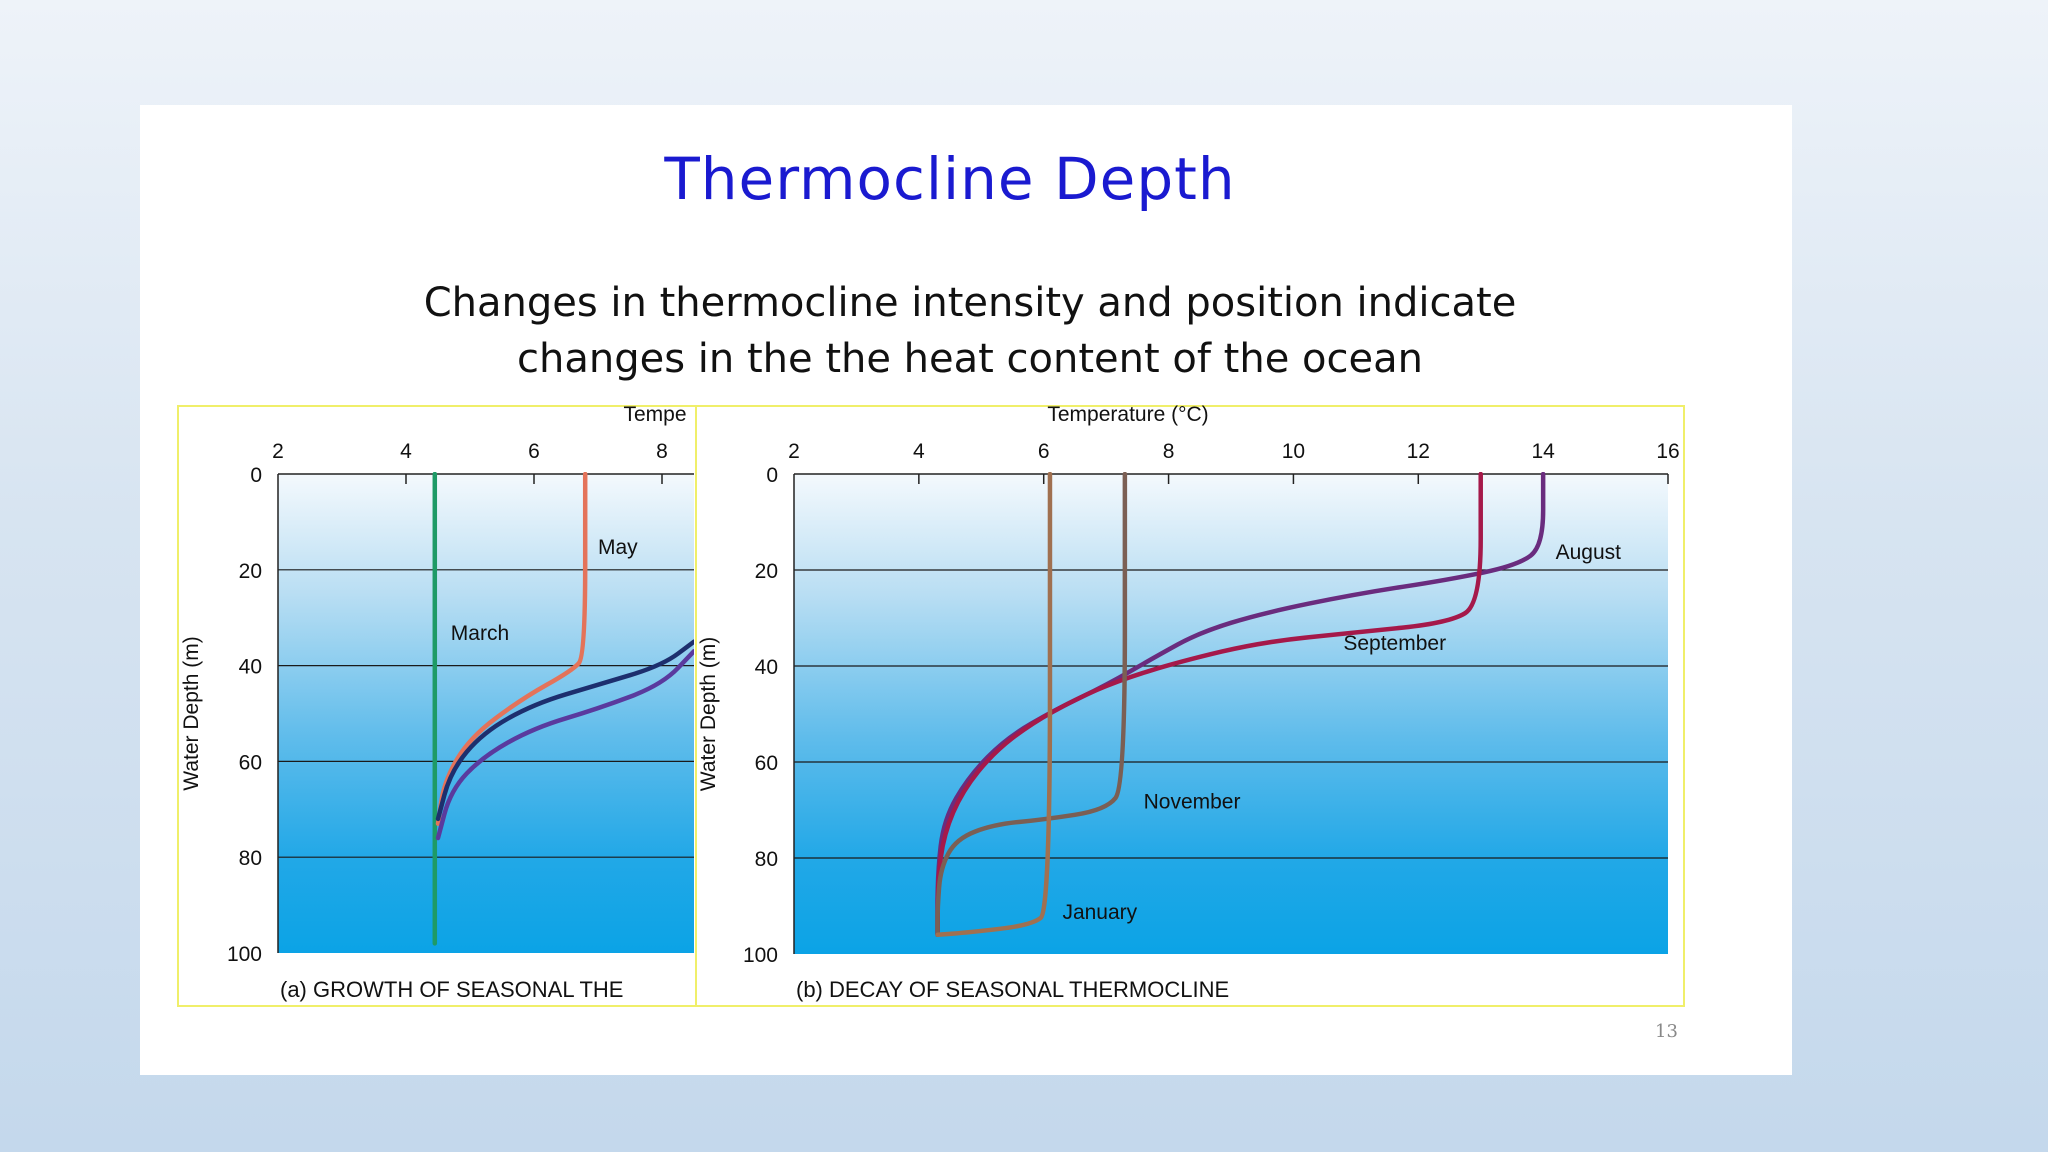 This screenshot has height=1152, width=2048. Describe the element at coordinates (662, 451) in the screenshot. I see `panel-a-x-tick-label: 8` at that location.